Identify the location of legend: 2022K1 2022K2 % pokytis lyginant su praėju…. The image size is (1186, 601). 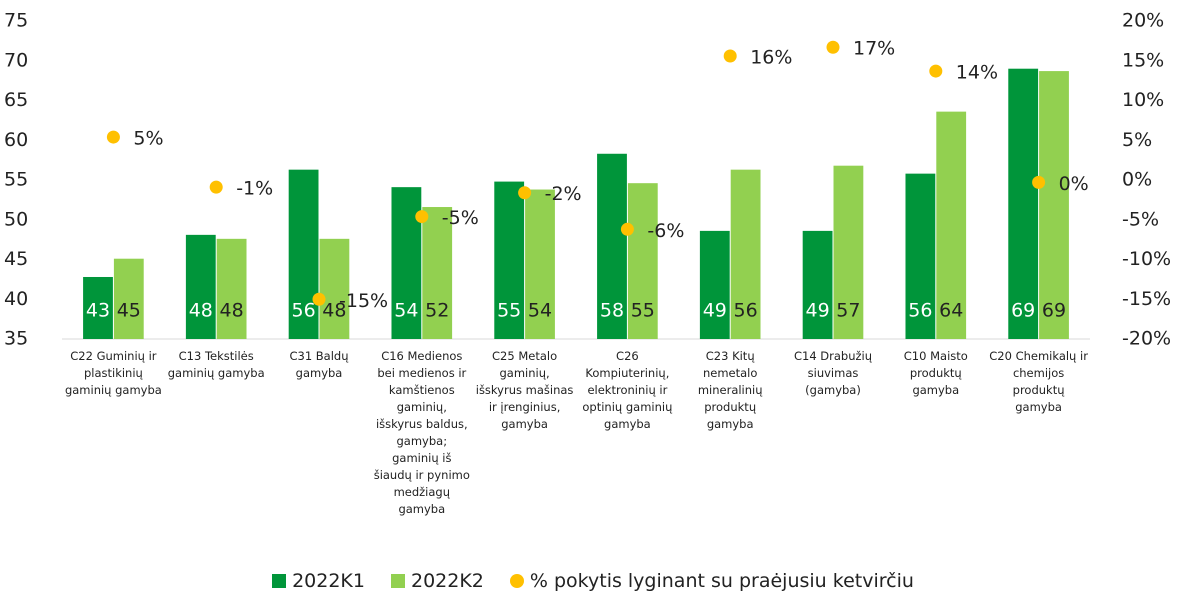
(593, 581).